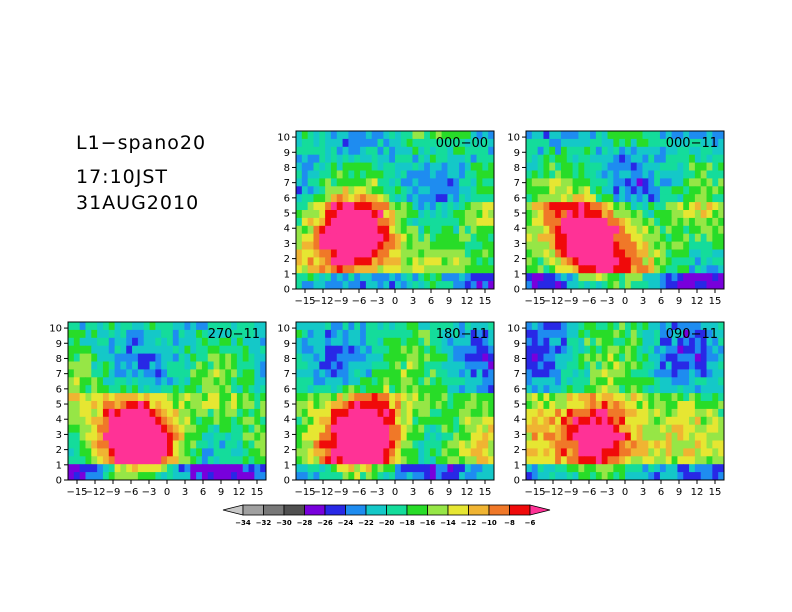 The image size is (792, 612). Describe the element at coordinates (517, 405) in the screenshot. I see `y-tick-label: 5` at that location.